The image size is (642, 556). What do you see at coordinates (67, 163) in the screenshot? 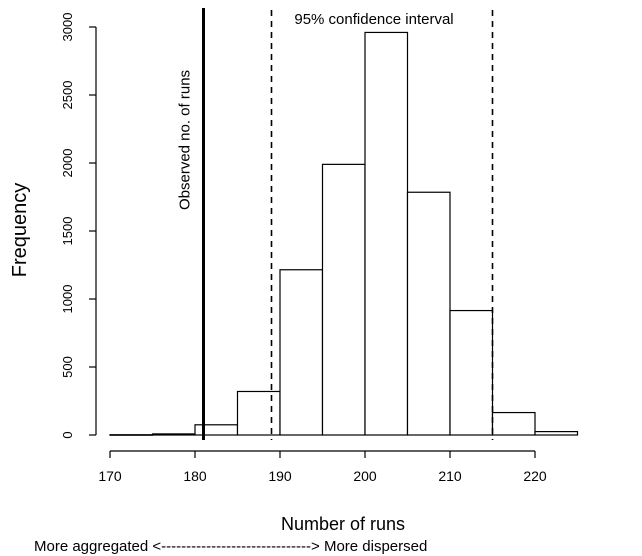
I see `y-tick-label: 2000` at bounding box center [67, 163].